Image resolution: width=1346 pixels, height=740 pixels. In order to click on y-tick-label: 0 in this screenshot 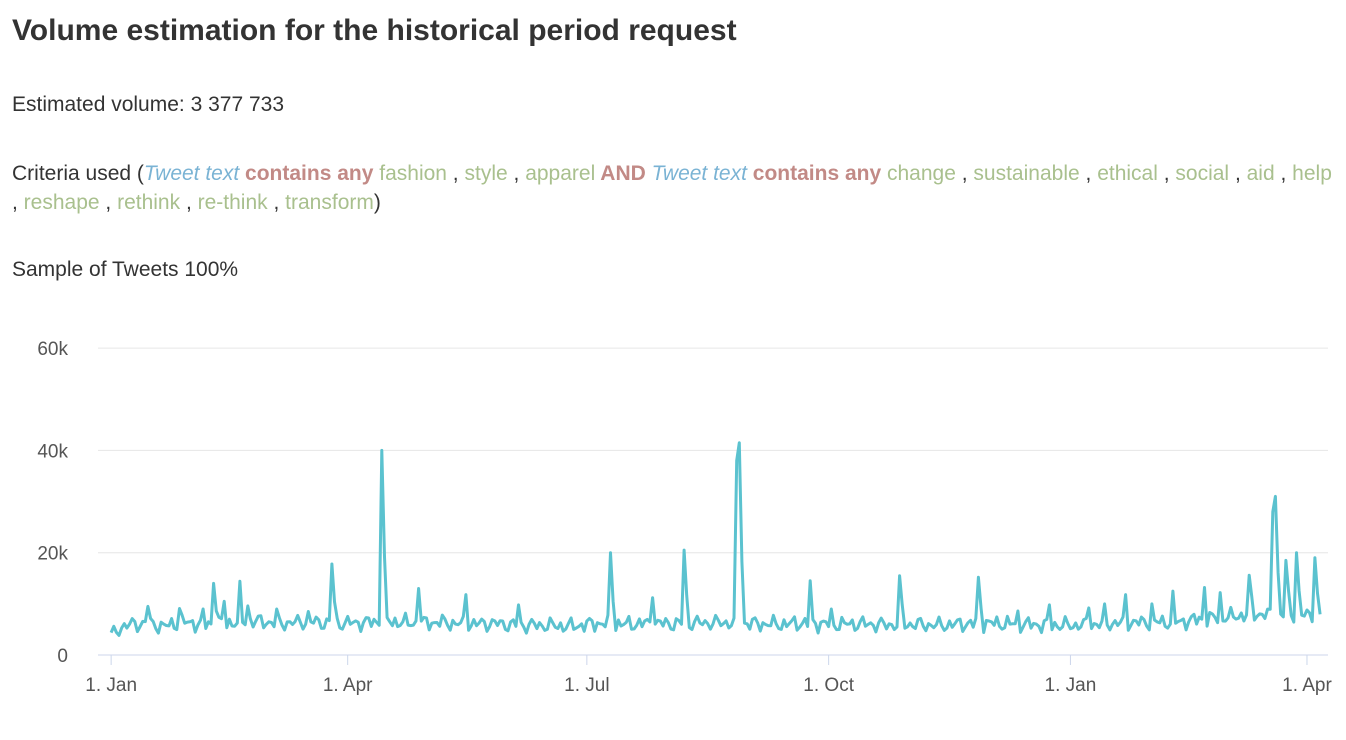, I will do `click(62, 656)`.